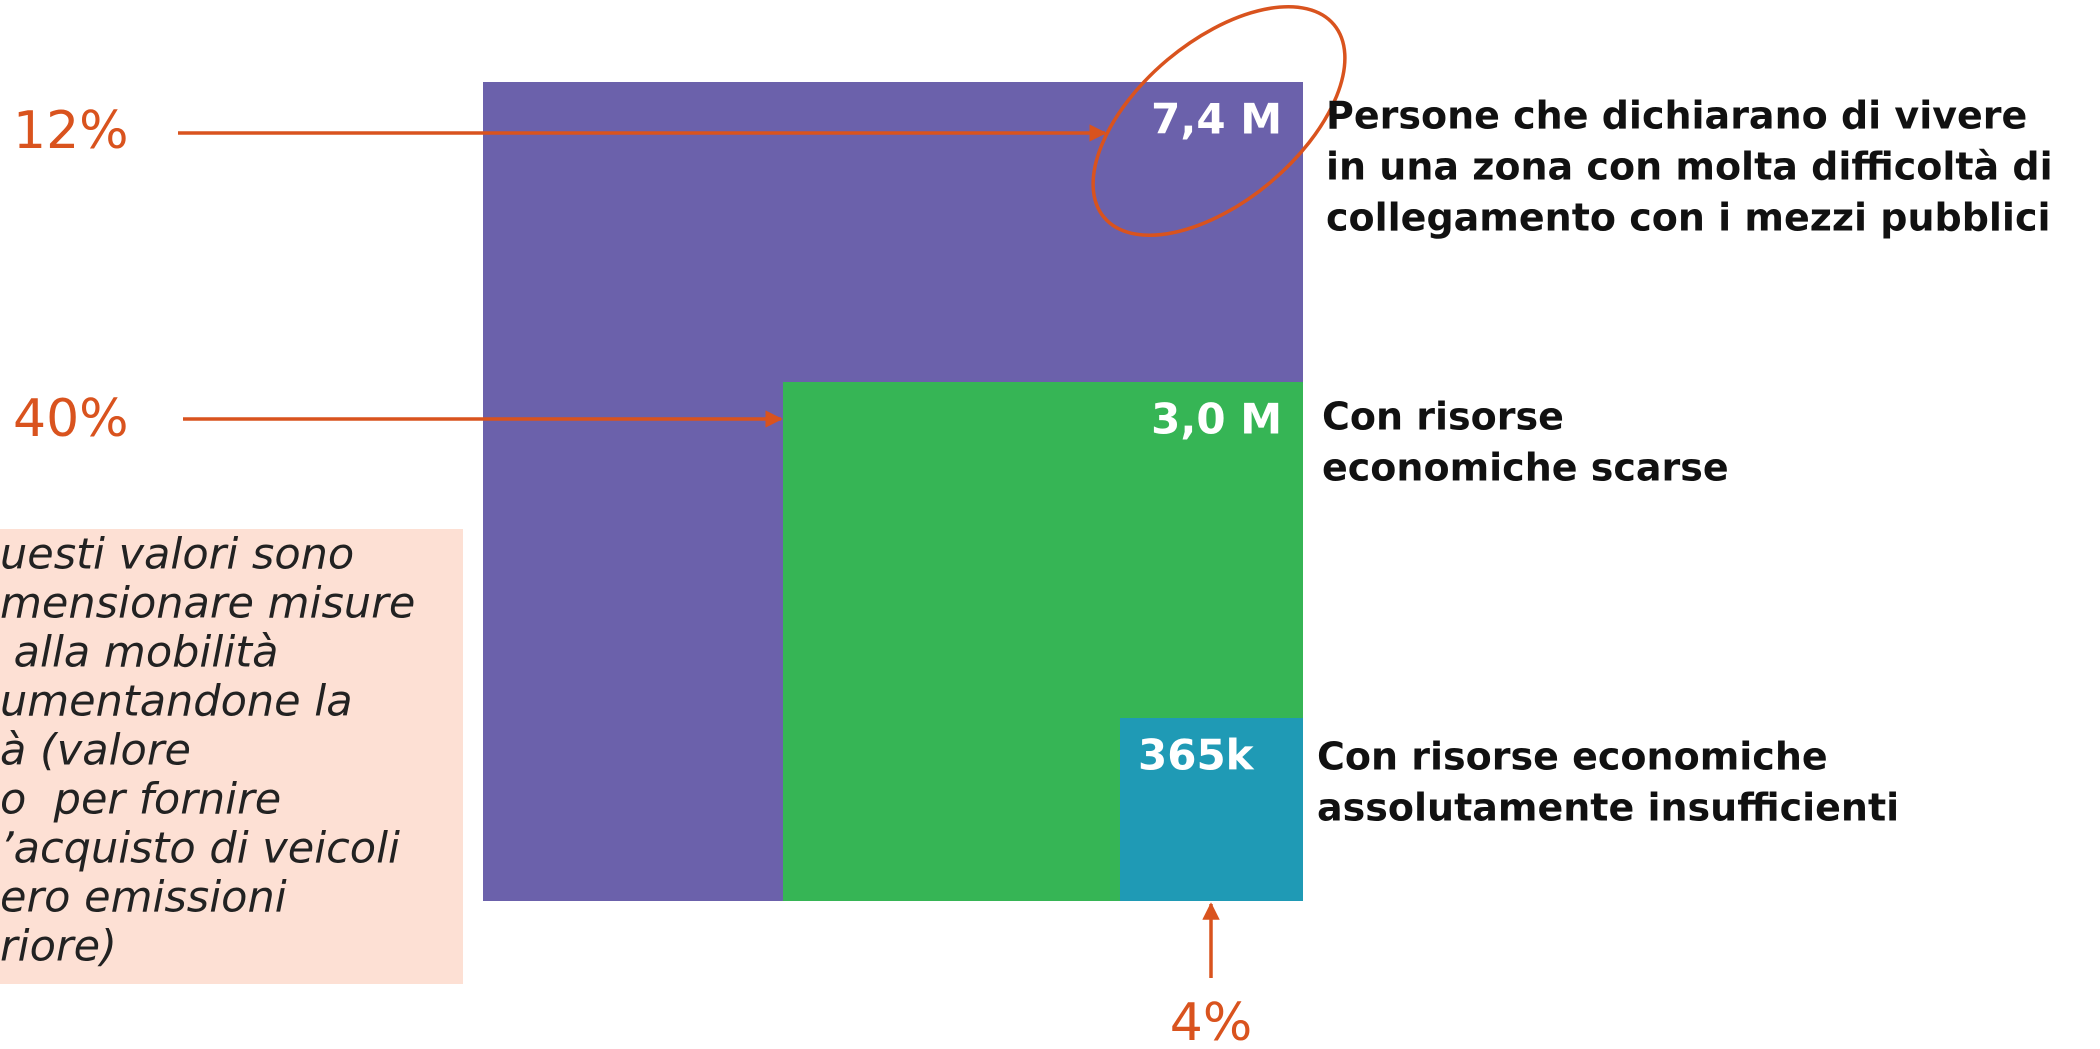  What do you see at coordinates (177, 555) in the screenshot?
I see `note-line: uesti valori sono` at bounding box center [177, 555].